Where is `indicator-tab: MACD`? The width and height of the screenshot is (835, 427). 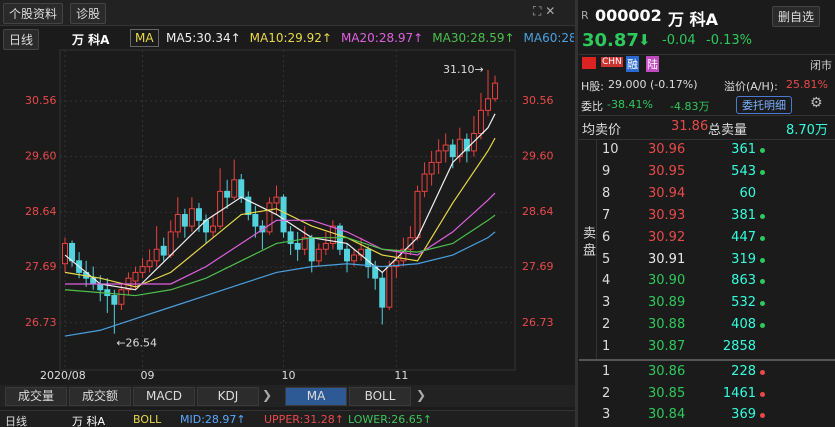 indicator-tab: MACD is located at coordinates (164, 396).